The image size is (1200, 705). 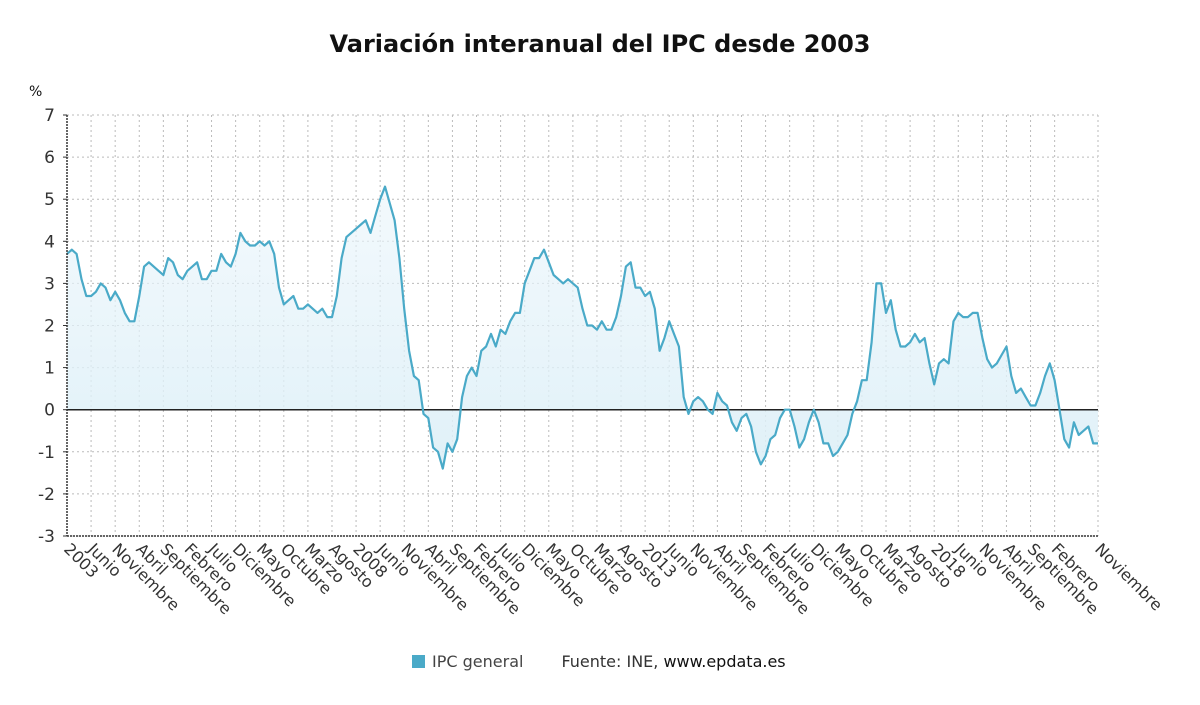 What do you see at coordinates (724, 661) in the screenshot?
I see `source-site: www.epdata.es` at bounding box center [724, 661].